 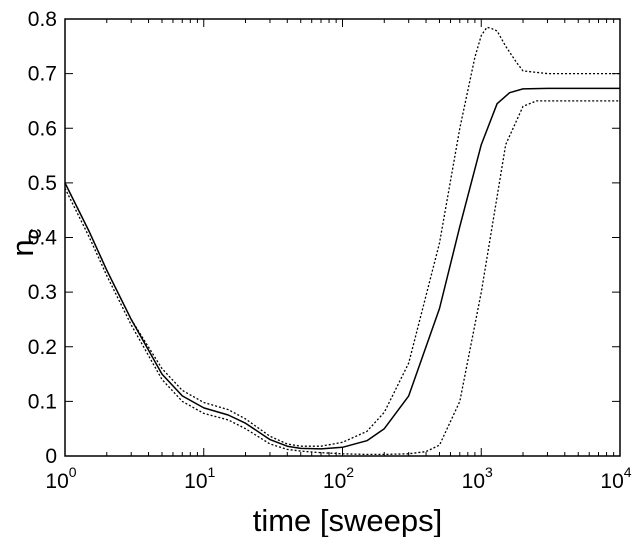 I want to click on y-axis-label-subscript: c, so click(x=33, y=233).